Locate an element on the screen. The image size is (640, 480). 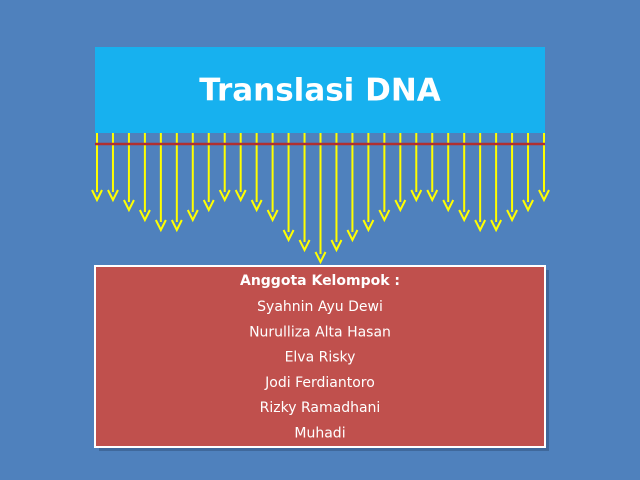
member-name: Nurulliza Alta Hasan is located at coordinates (320, 332).